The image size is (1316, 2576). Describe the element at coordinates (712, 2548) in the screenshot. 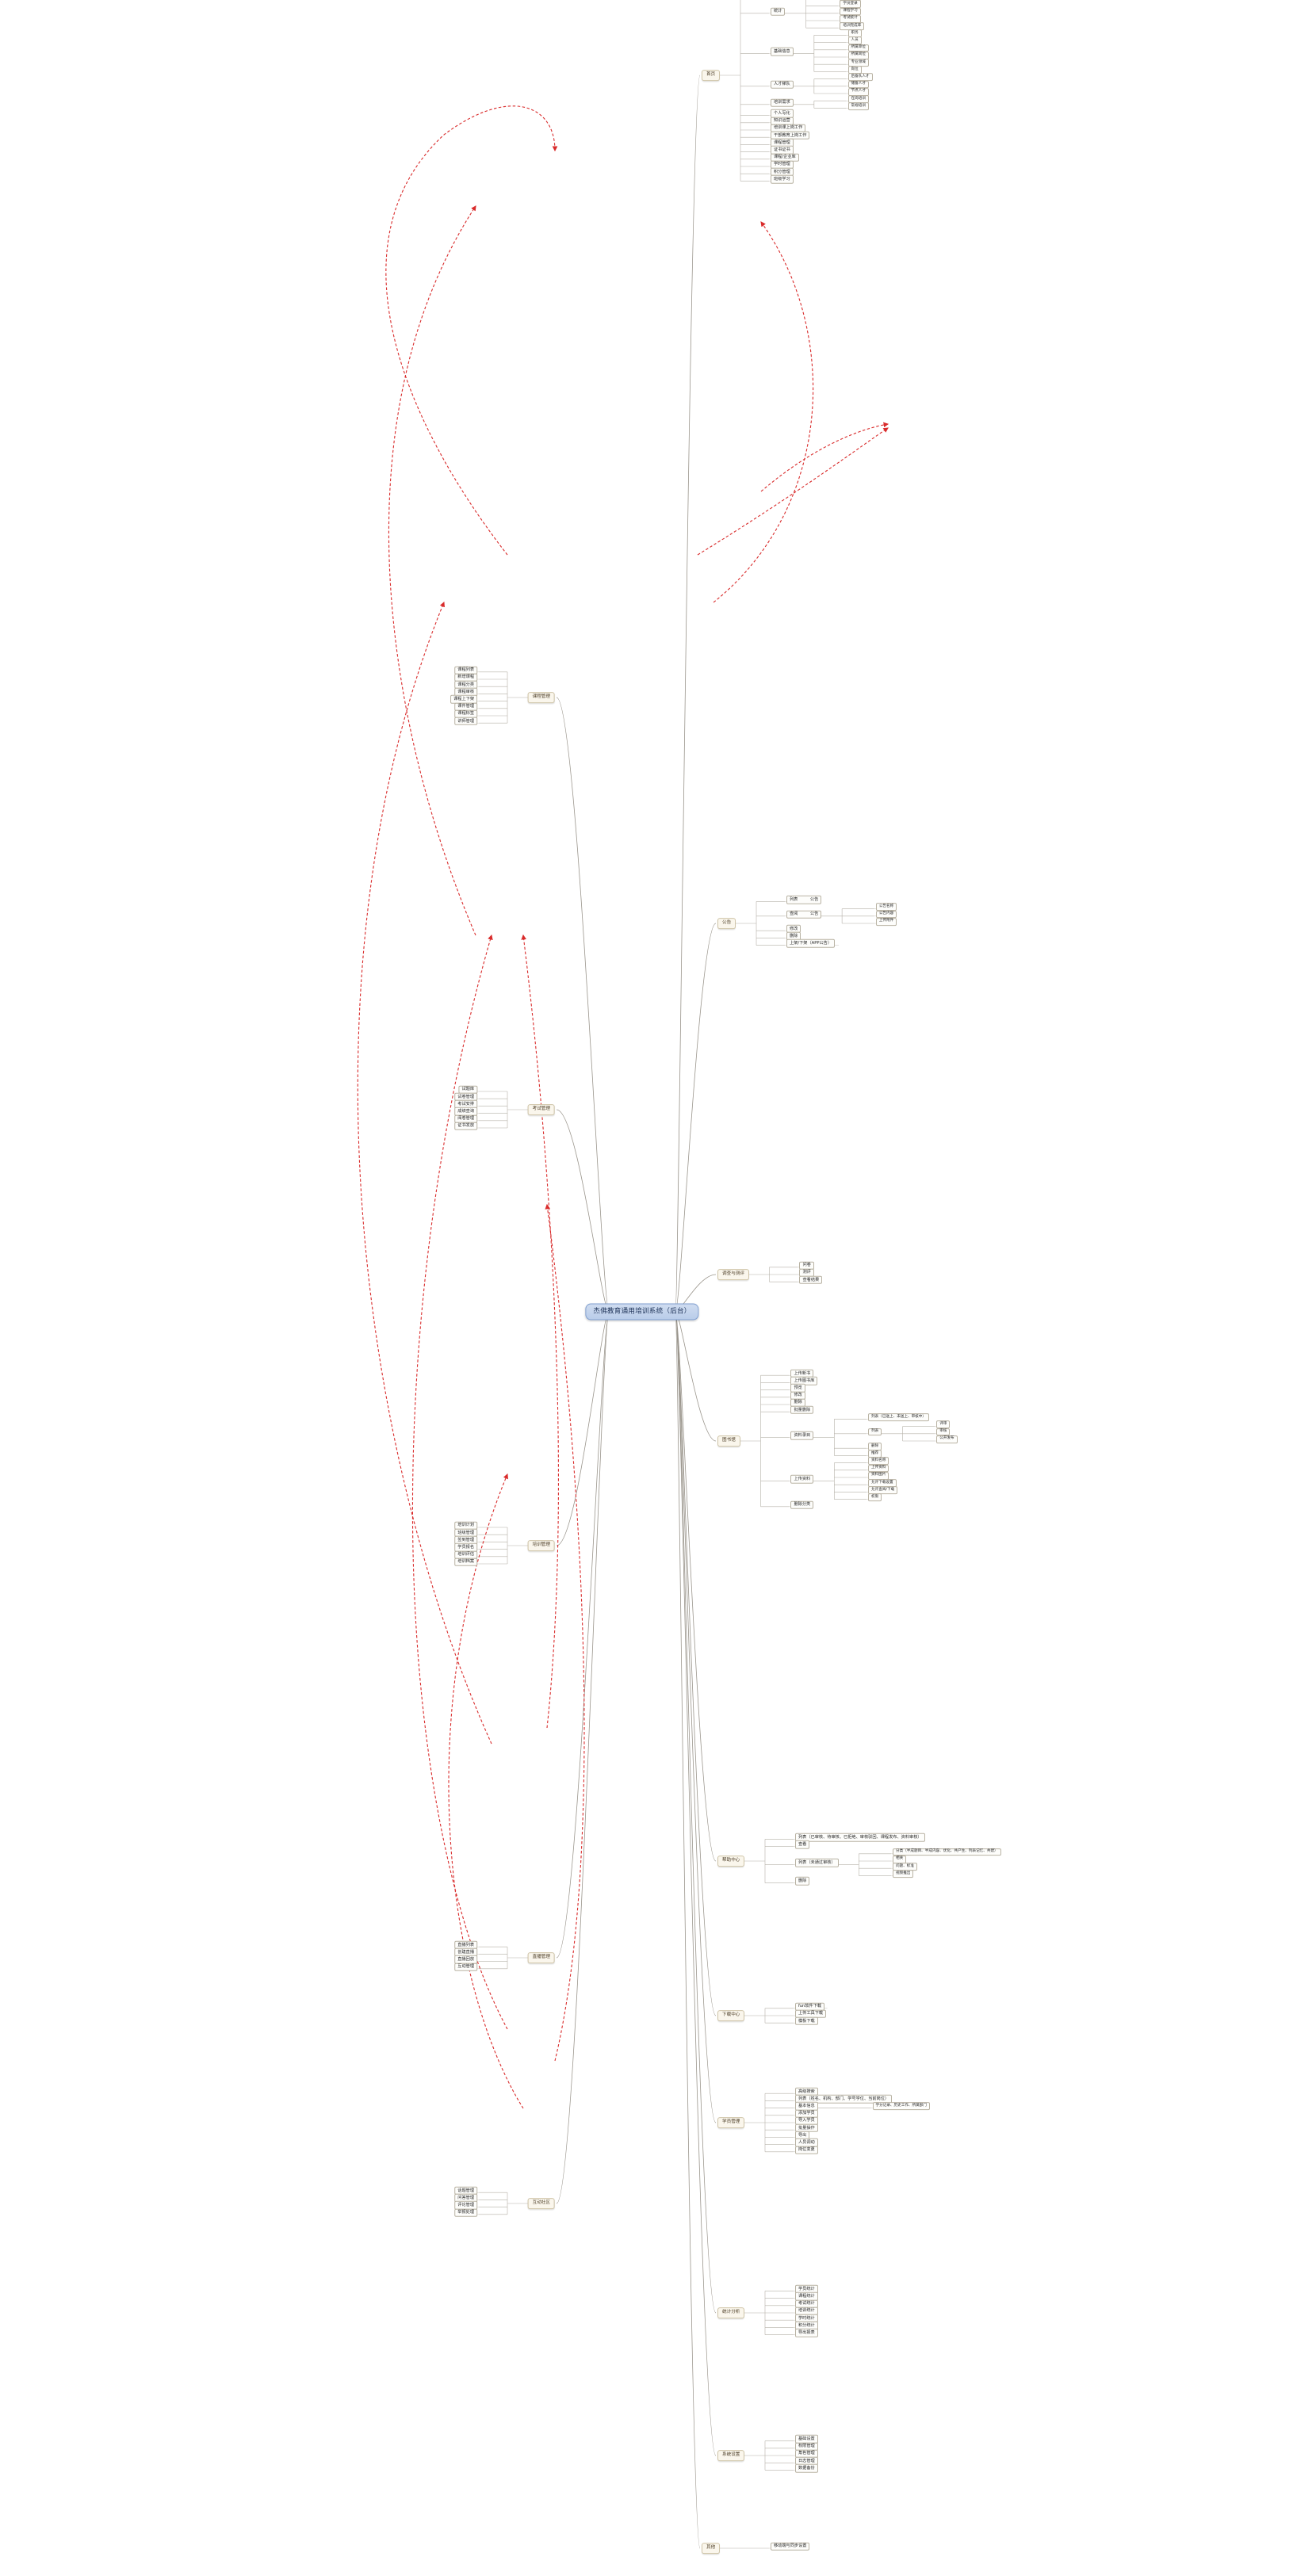

I see `branch-r9: 其他` at that location.